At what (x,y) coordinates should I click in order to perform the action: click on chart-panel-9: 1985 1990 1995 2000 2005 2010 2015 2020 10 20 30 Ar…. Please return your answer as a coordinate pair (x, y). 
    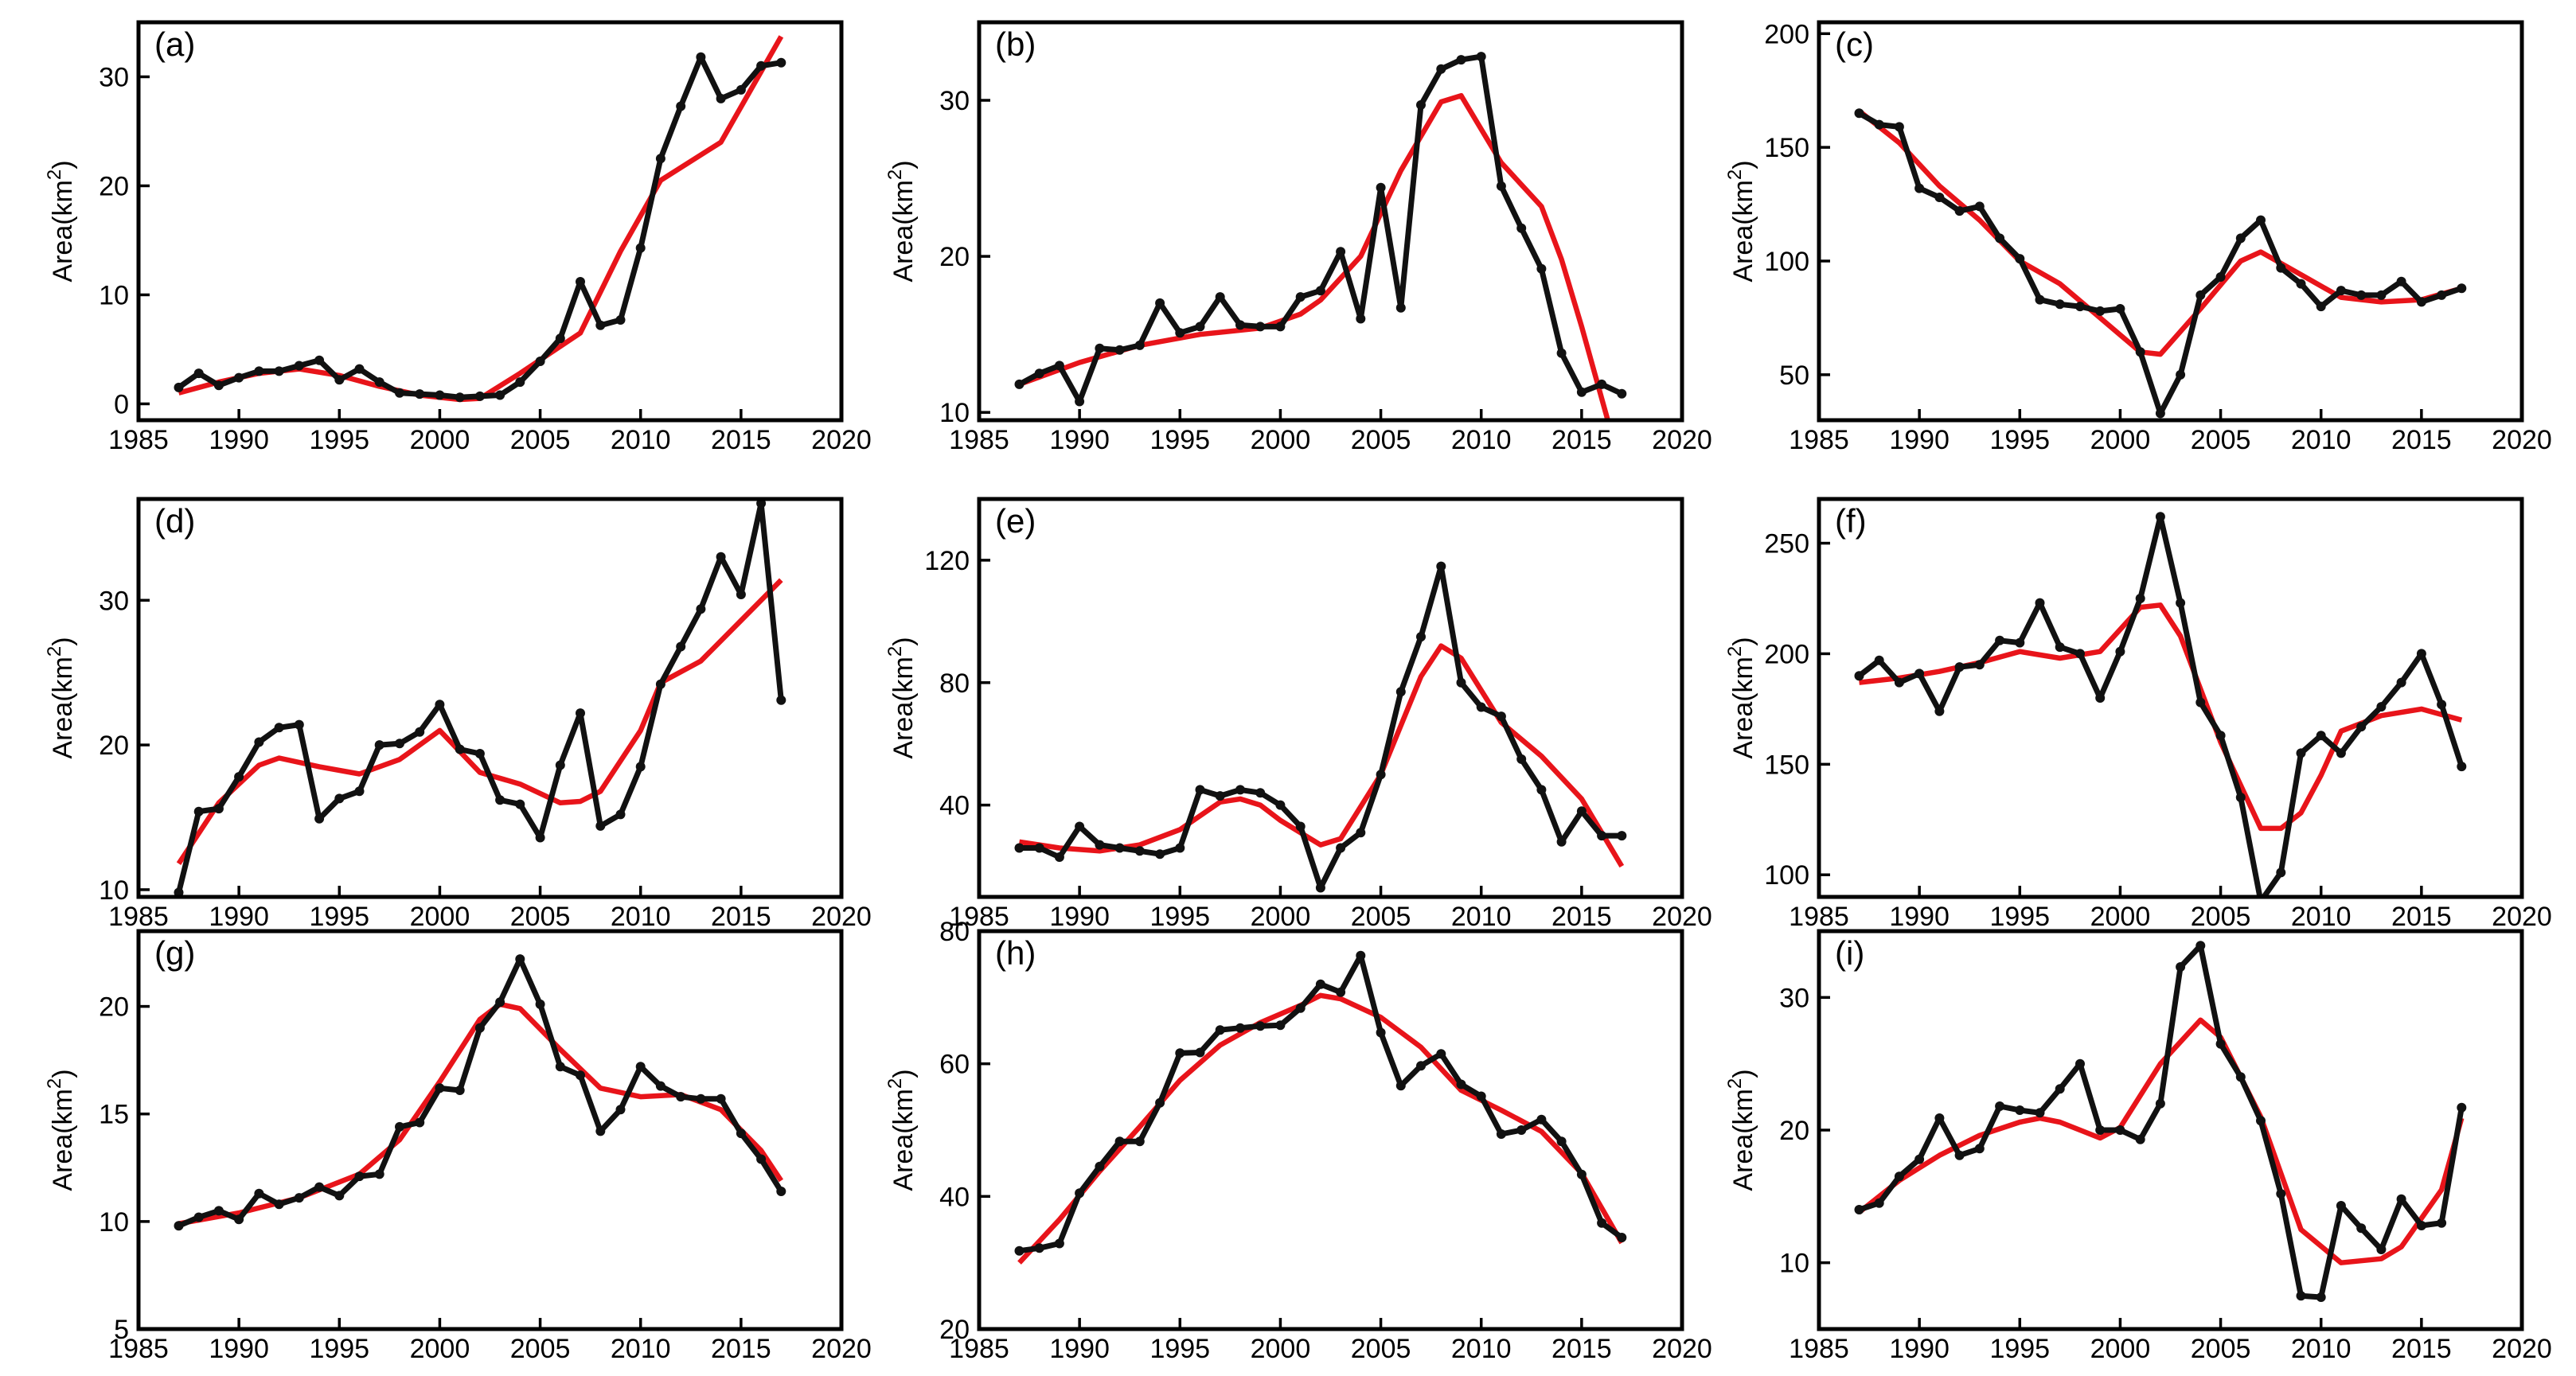
    Looking at the image, I should click on (2138, 1146).